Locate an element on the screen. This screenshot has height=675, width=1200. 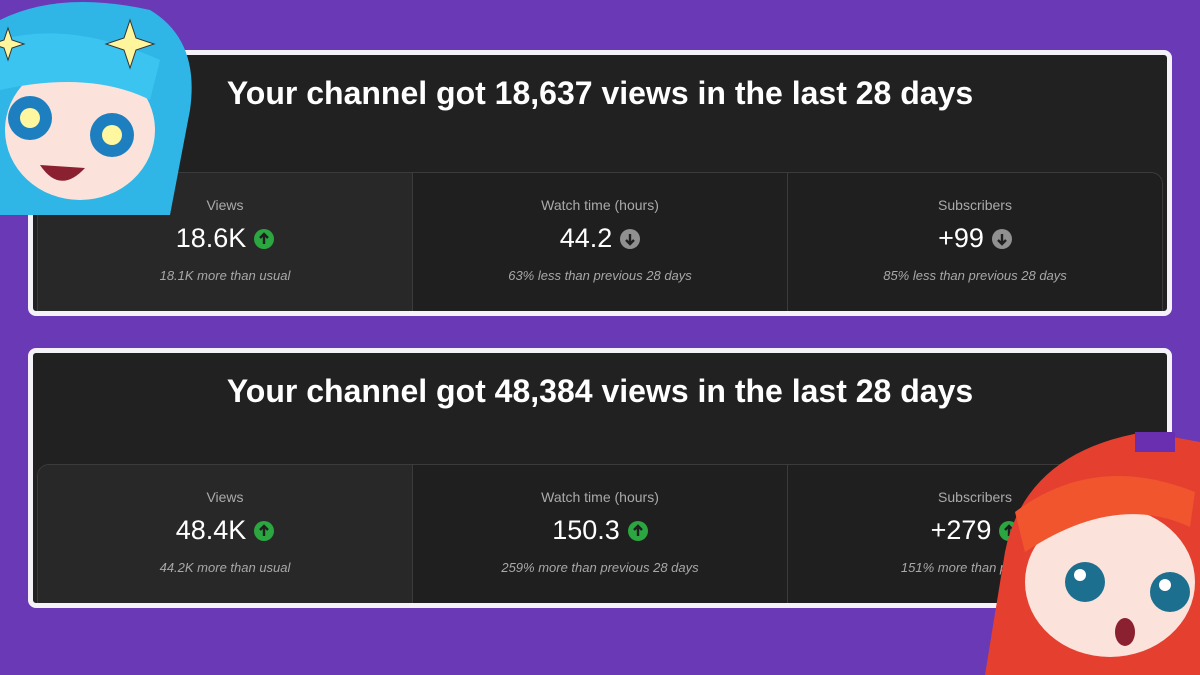
metric-note: 85% less than previous 28 days is located at coordinates (975, 275).